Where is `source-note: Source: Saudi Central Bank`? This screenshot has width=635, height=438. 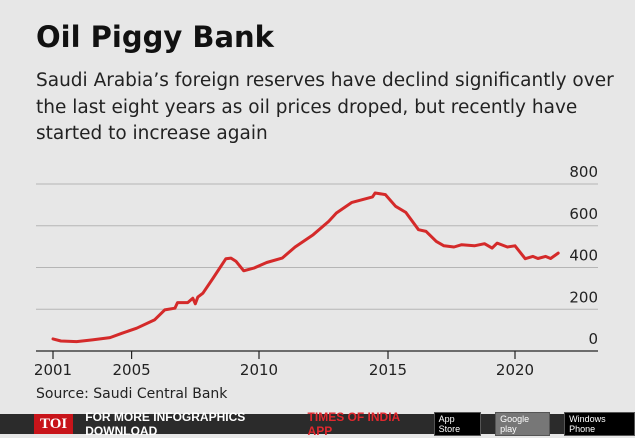
source-note: Source: Saudi Central Bank is located at coordinates (132, 394).